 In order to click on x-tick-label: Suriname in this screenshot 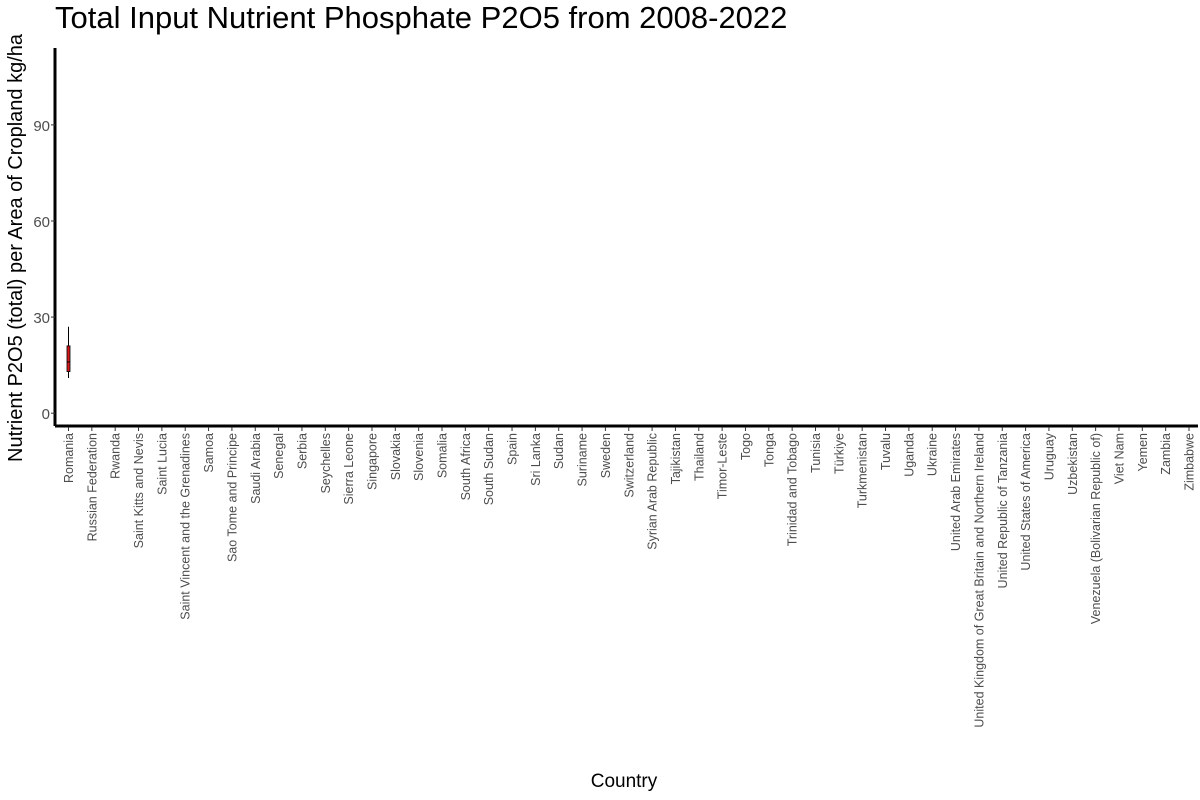, I will do `click(583, 460)`.